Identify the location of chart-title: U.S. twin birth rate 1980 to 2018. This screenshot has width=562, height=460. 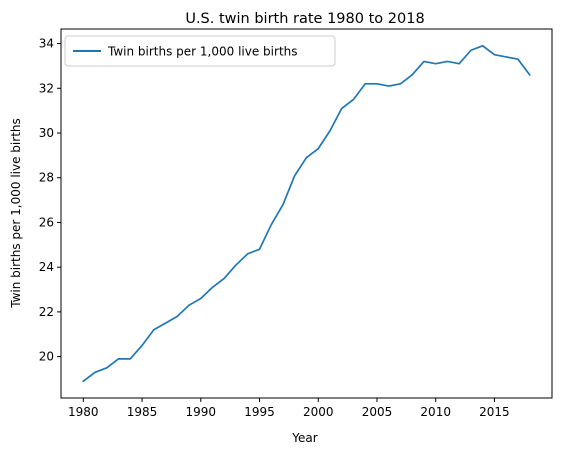
(304, 19).